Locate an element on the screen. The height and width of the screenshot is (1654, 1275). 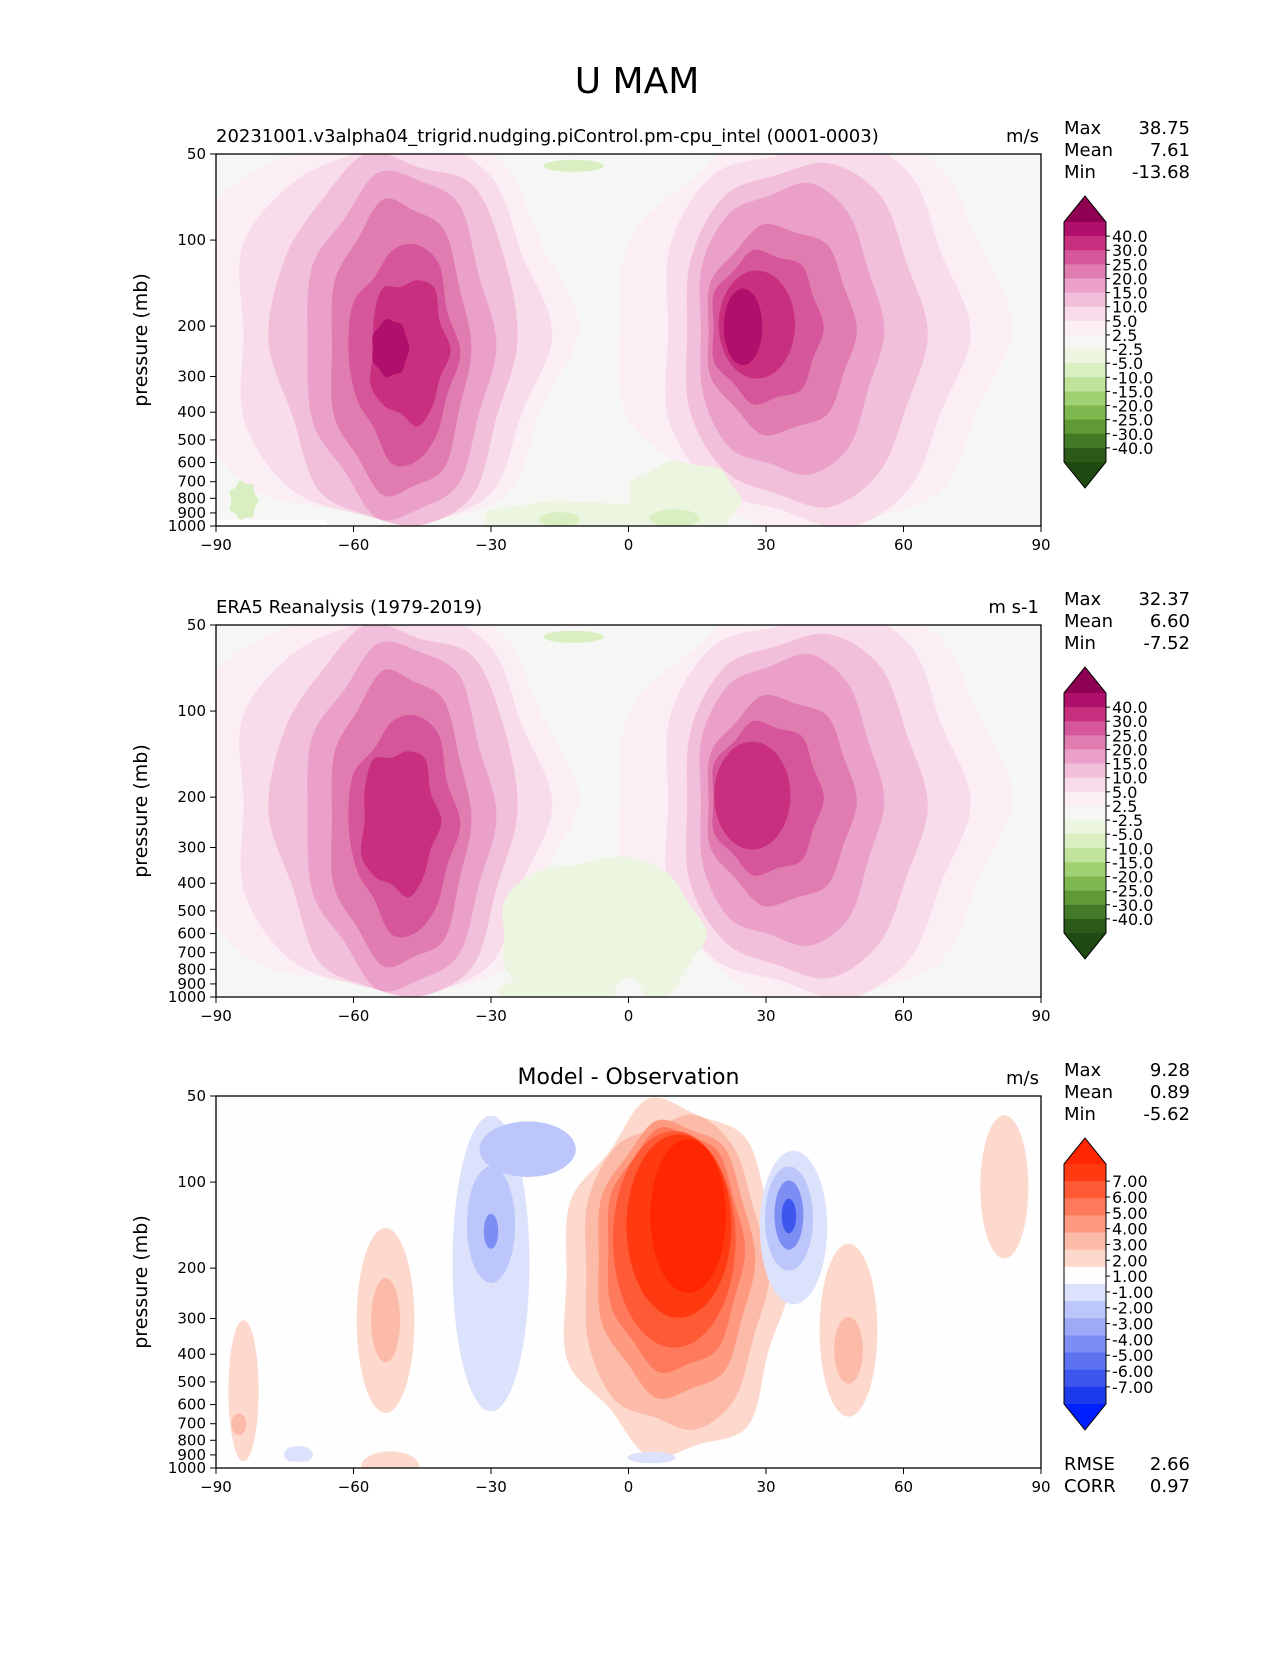
south-midlat-bias-level is located at coordinates (385, 1320).